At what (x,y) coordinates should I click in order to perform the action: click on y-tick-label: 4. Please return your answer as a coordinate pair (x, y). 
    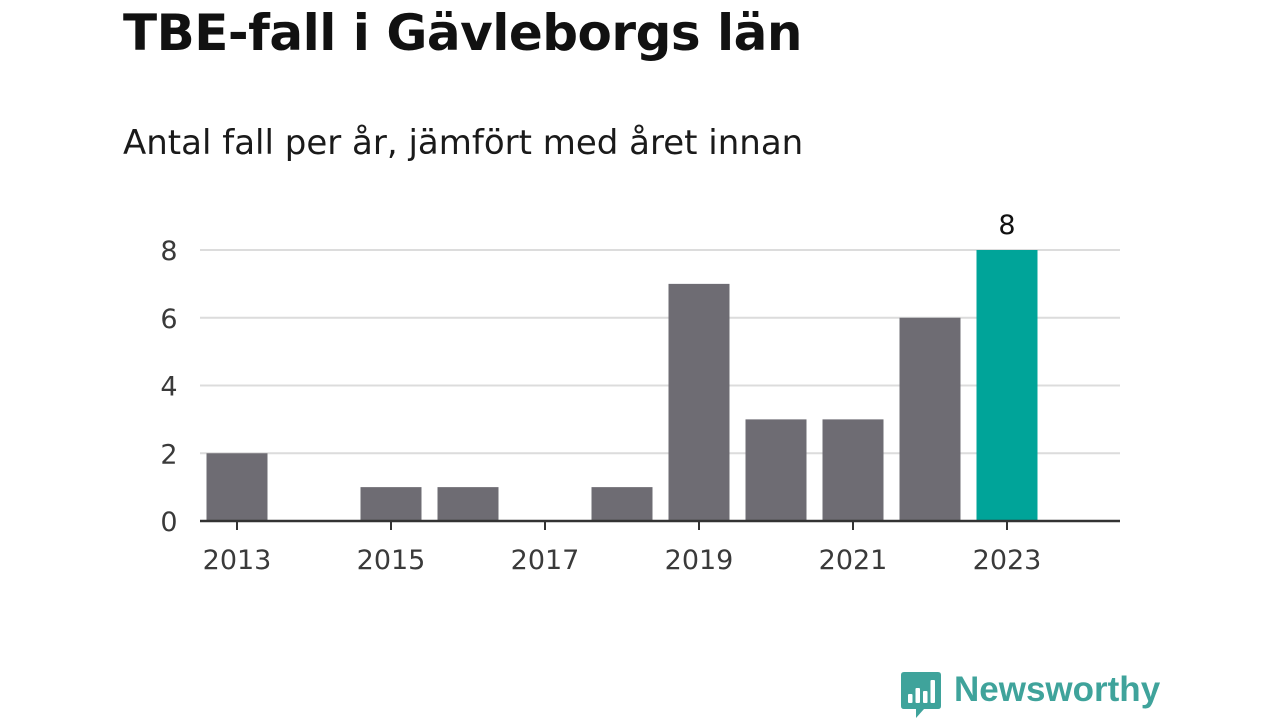
    Looking at the image, I should click on (168, 387).